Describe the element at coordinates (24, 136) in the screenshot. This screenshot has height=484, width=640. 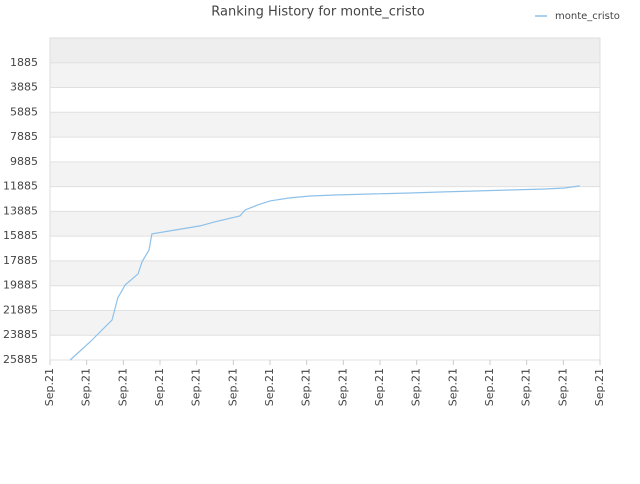
I see `y-tick-label: 7885` at that location.